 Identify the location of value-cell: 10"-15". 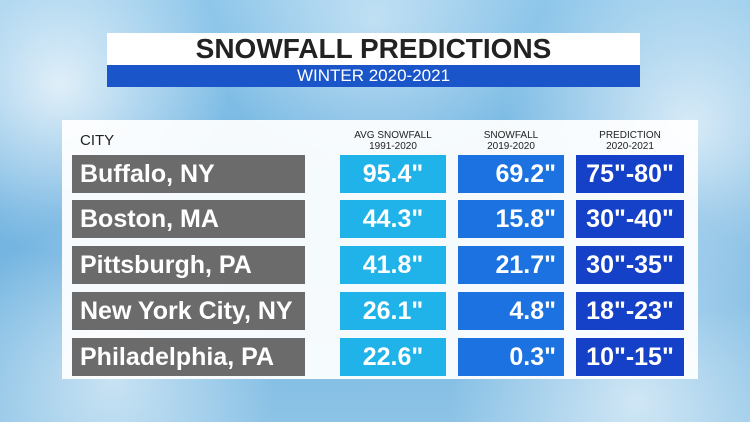
(630, 357).